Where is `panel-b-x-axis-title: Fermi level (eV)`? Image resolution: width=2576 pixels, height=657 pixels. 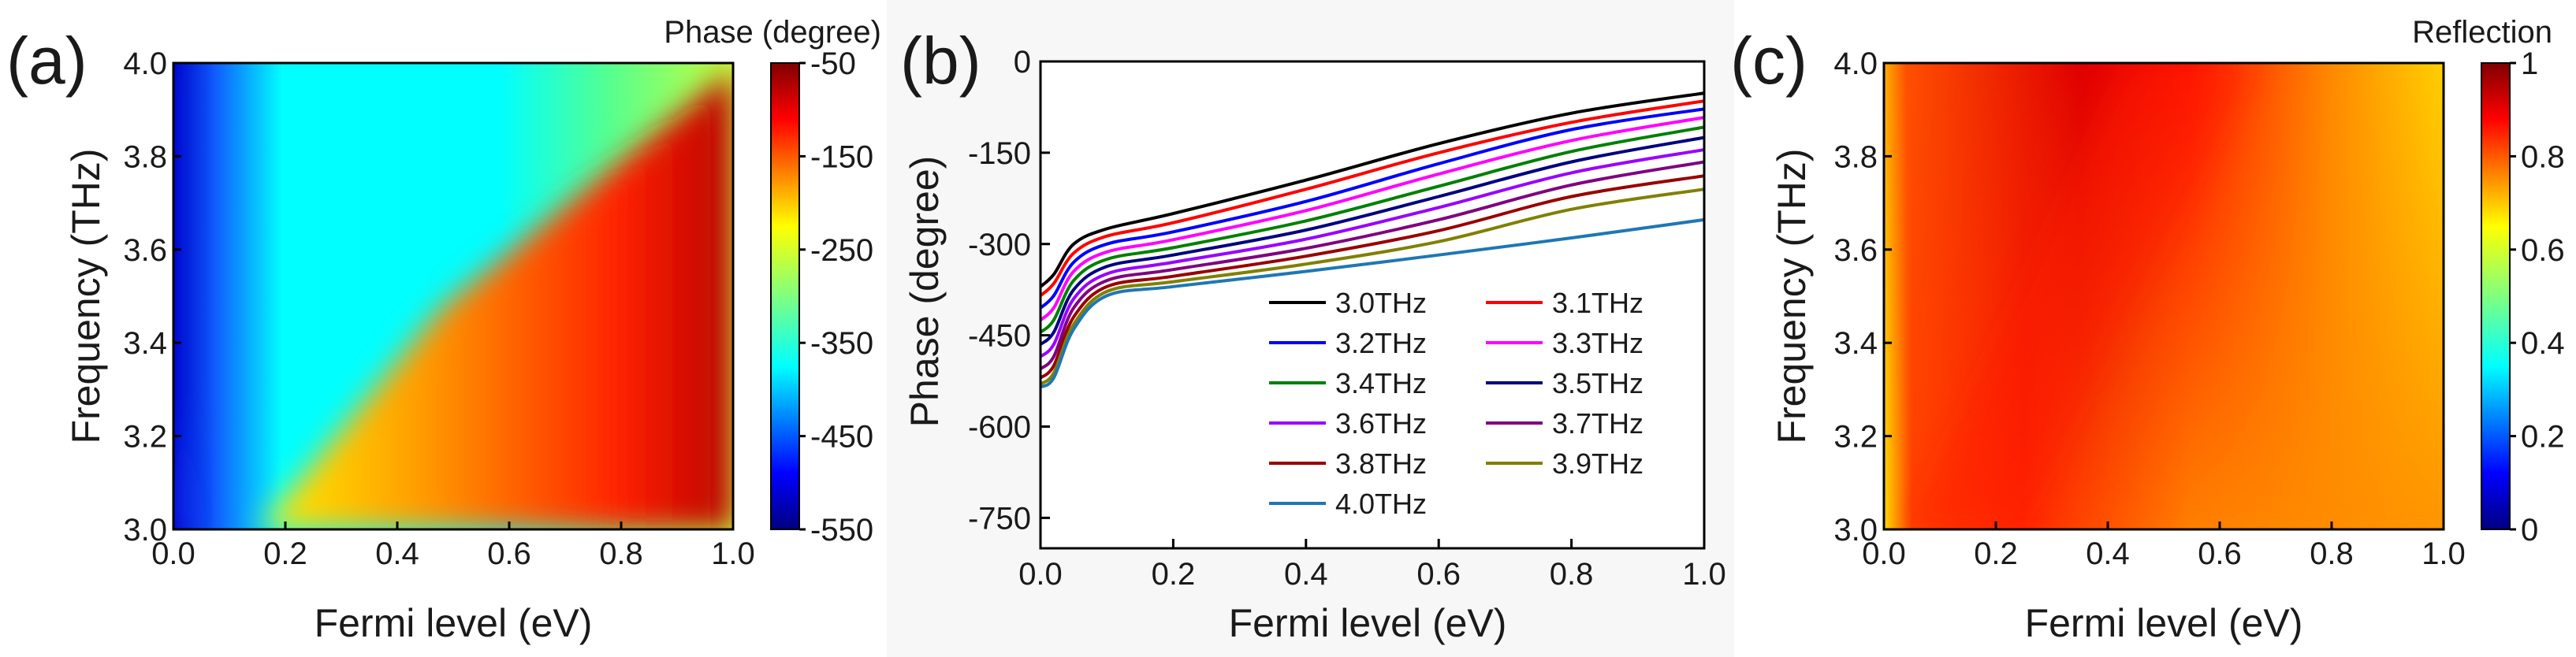 panel-b-x-axis-title: Fermi level (eV) is located at coordinates (1368, 623).